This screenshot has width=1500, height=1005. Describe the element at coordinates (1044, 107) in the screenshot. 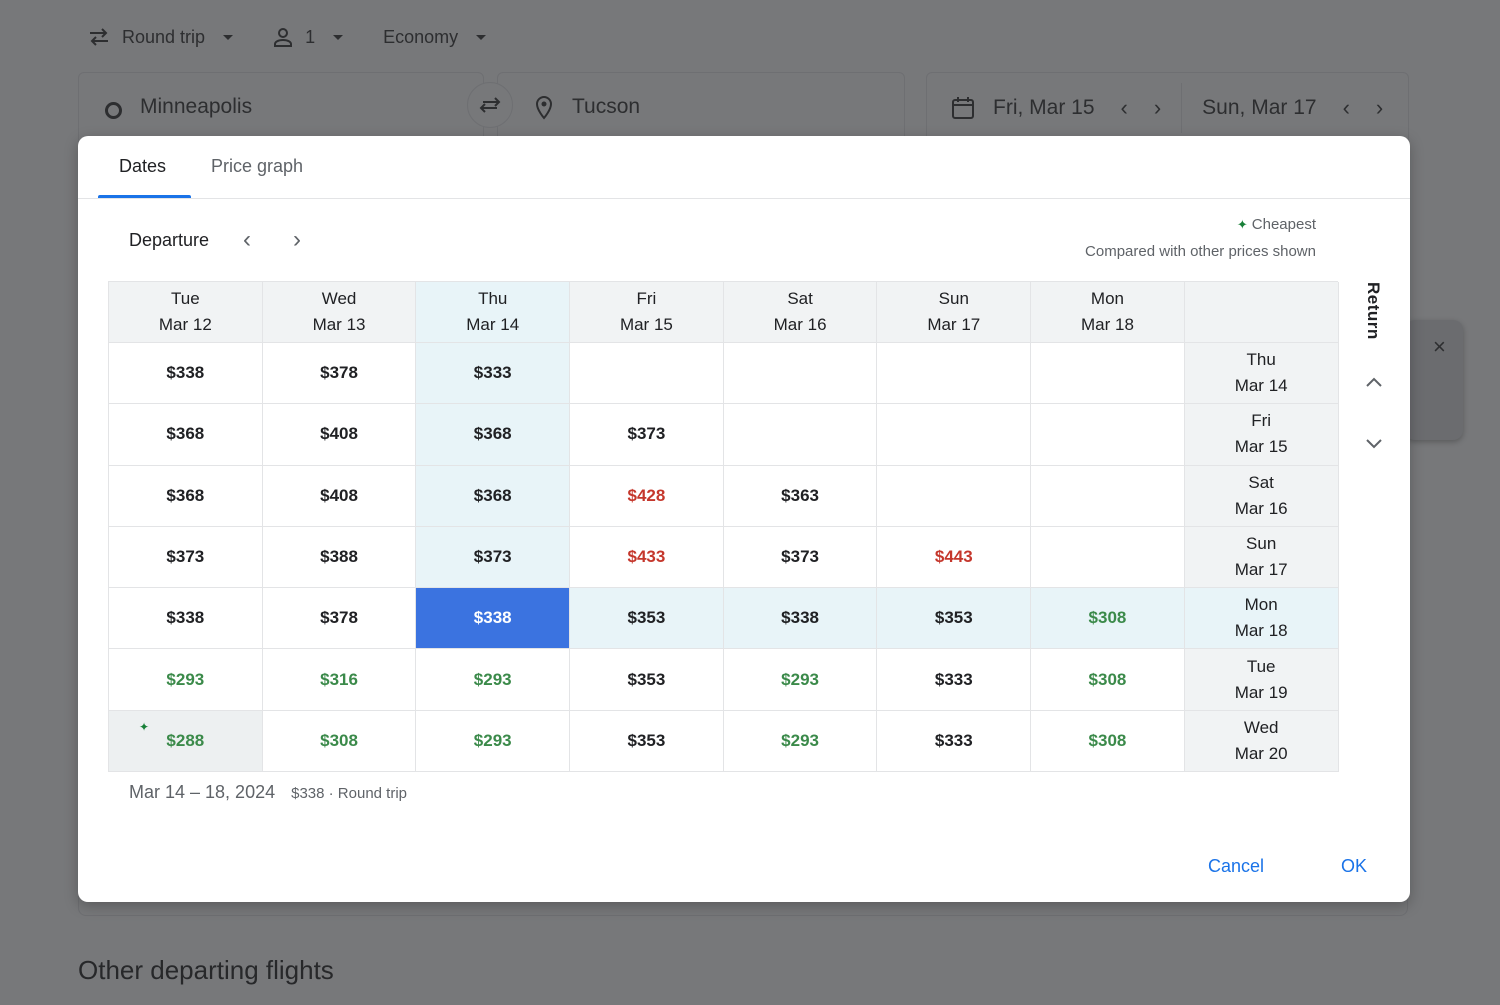

I see `departure-date-value: Fri, Mar 15` at that location.